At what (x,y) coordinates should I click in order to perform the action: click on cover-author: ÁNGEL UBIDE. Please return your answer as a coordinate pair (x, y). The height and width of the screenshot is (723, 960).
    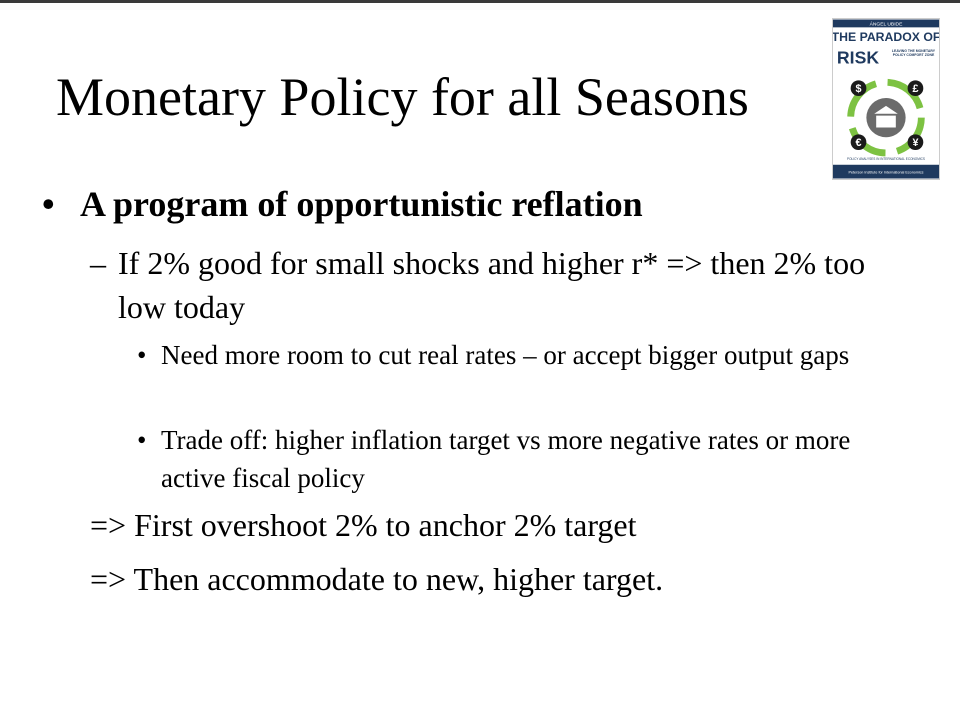
    Looking at the image, I should click on (886, 23).